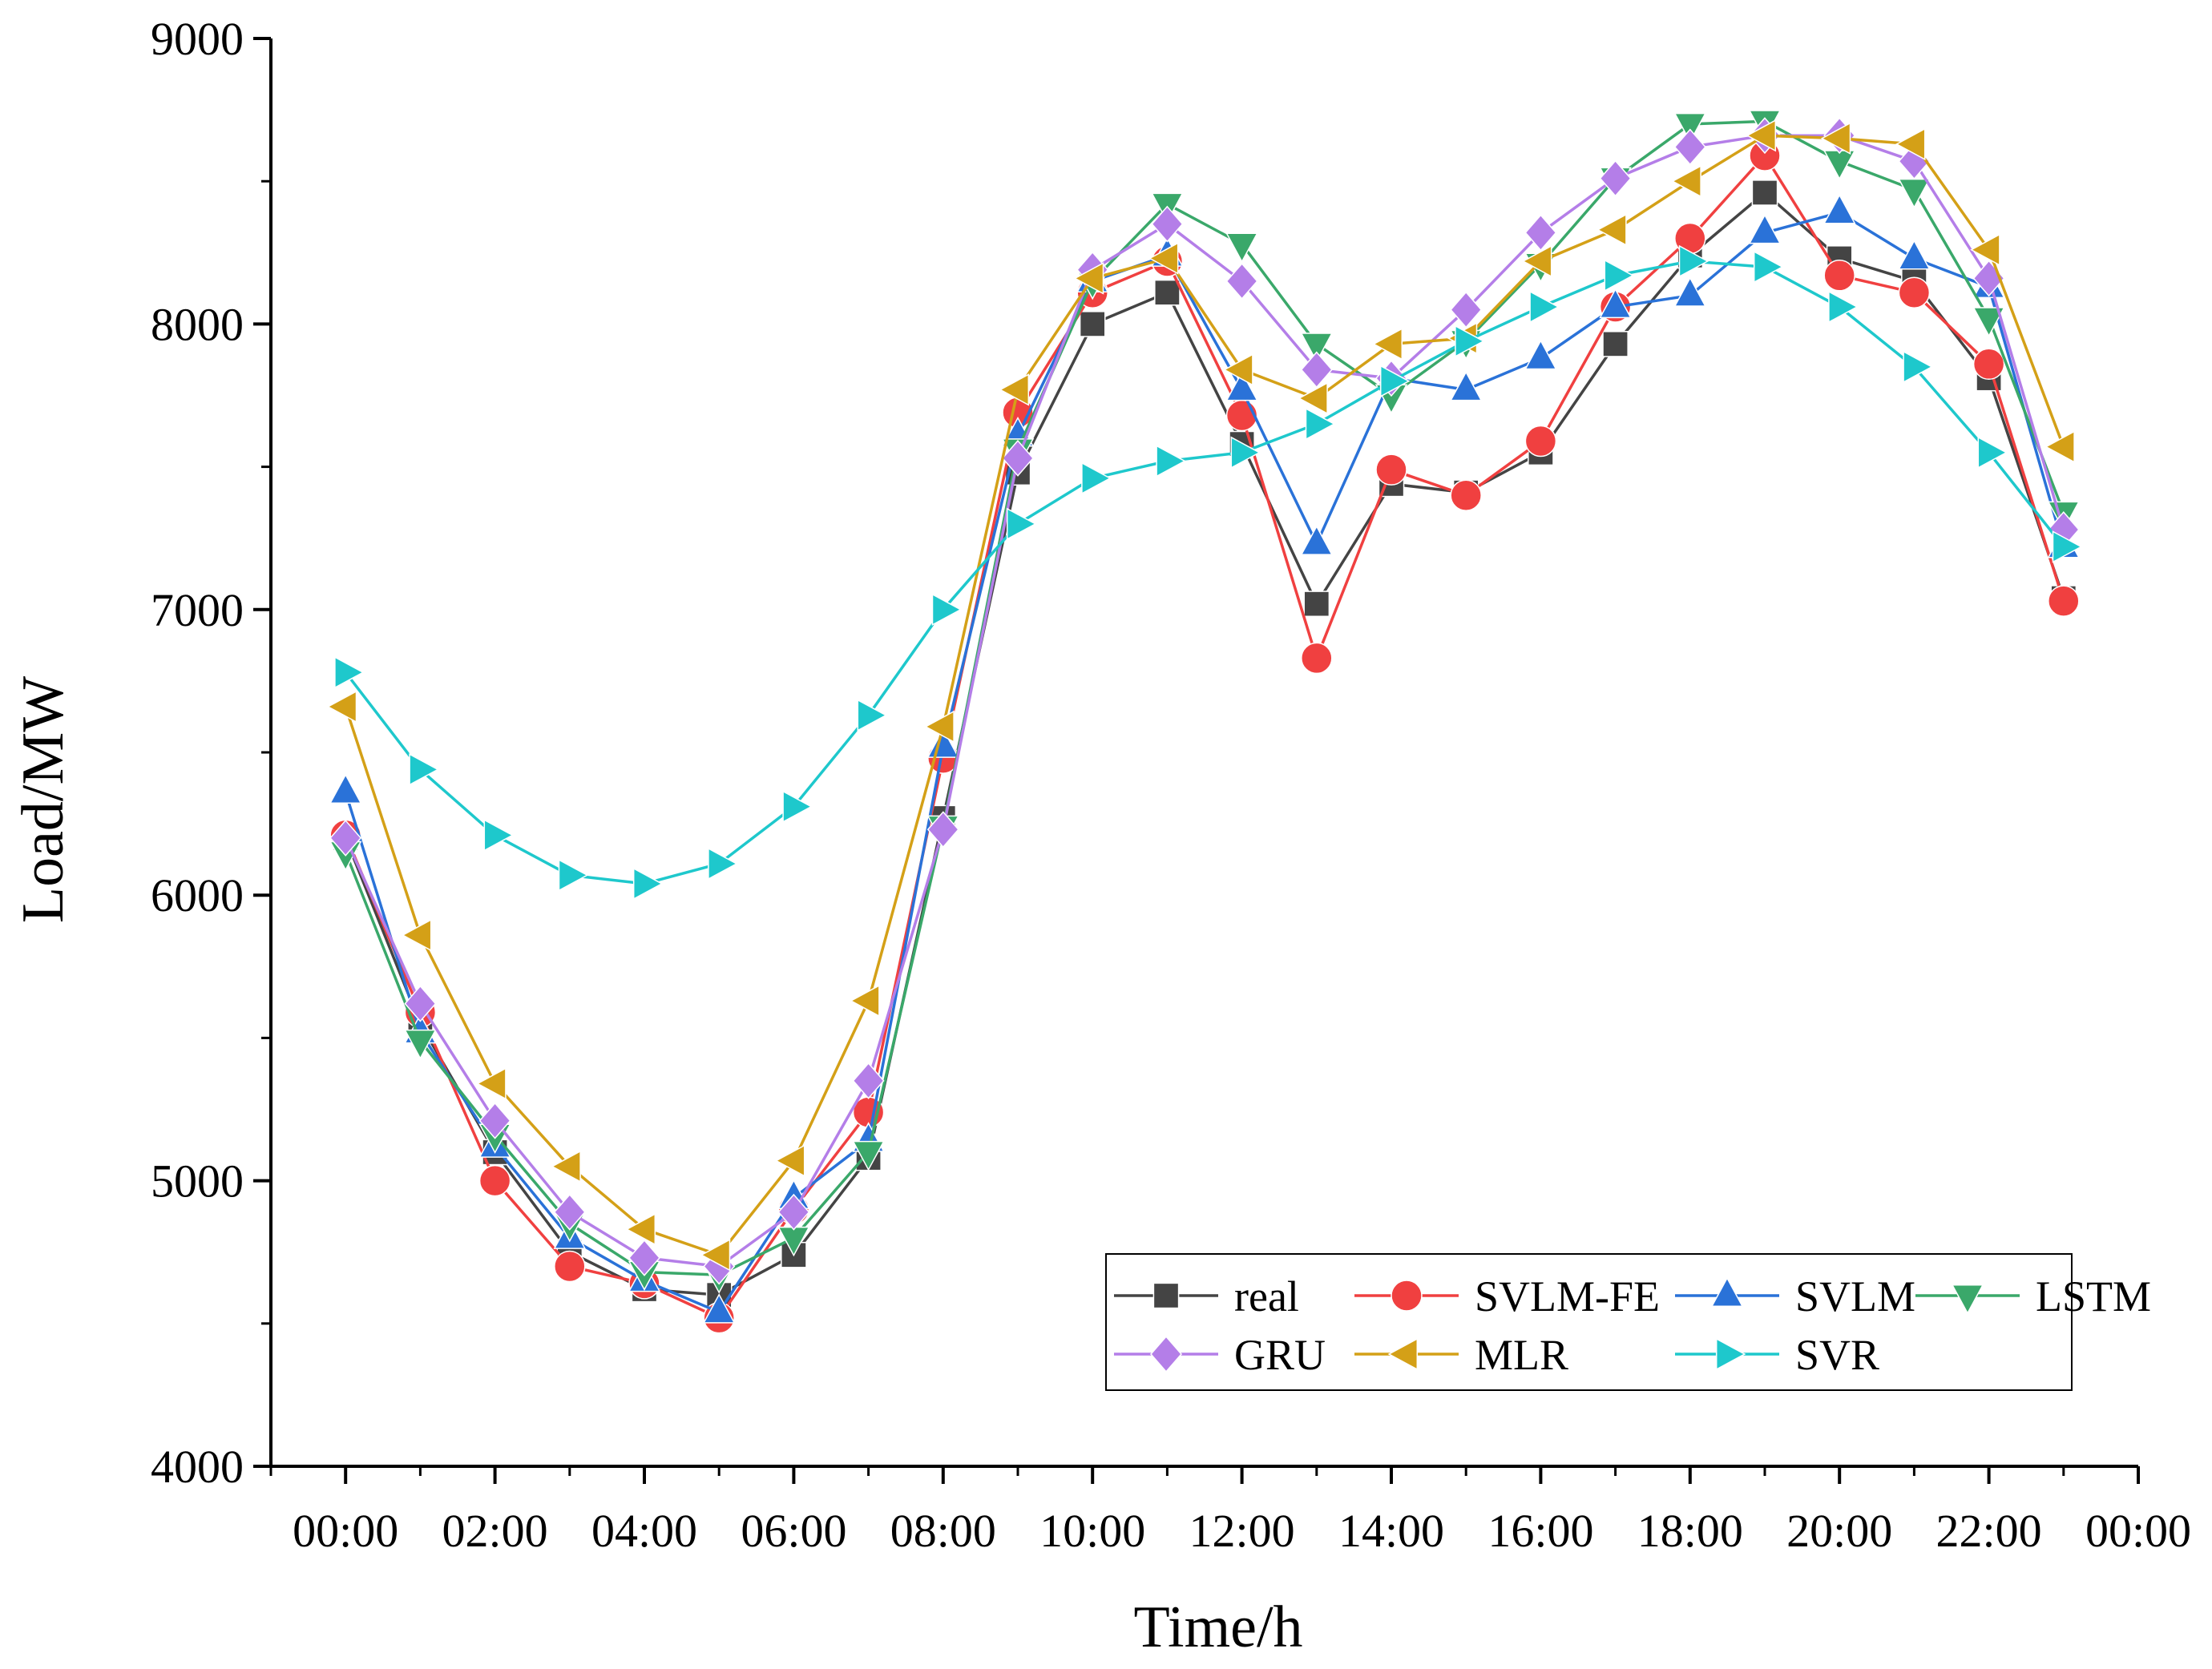 This screenshot has width=2212, height=1669. I want to click on x-axis-title: Time/h, so click(1217, 1627).